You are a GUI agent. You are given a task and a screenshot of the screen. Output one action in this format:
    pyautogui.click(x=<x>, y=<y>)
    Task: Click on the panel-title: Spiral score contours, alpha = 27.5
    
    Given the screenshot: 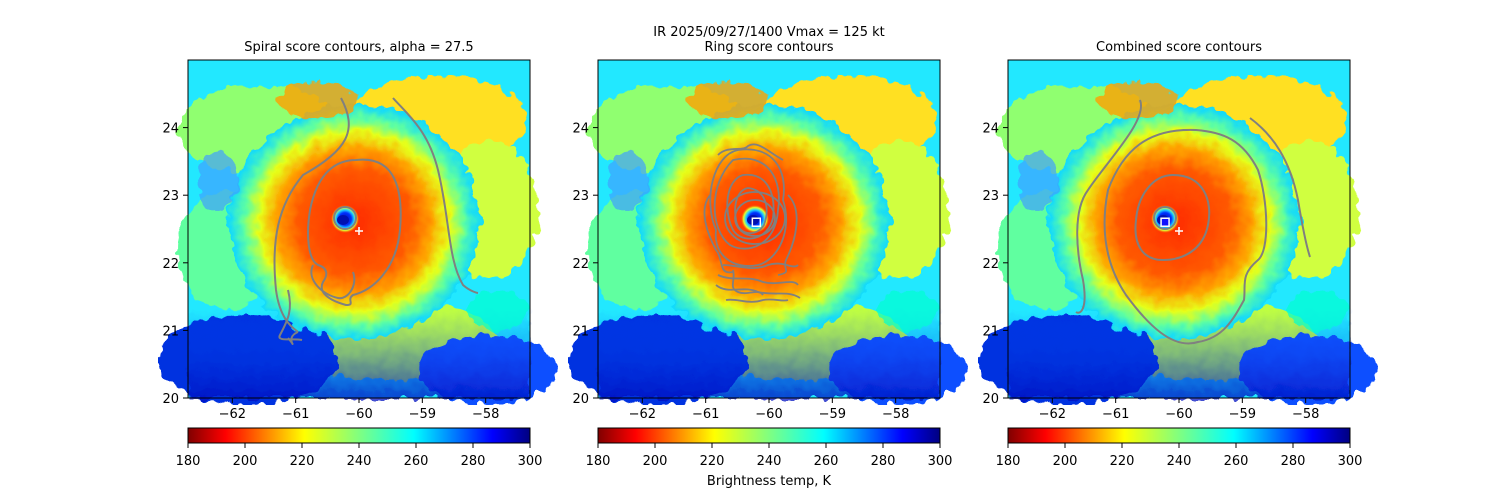 What is the action you would take?
    pyautogui.click(x=358, y=47)
    